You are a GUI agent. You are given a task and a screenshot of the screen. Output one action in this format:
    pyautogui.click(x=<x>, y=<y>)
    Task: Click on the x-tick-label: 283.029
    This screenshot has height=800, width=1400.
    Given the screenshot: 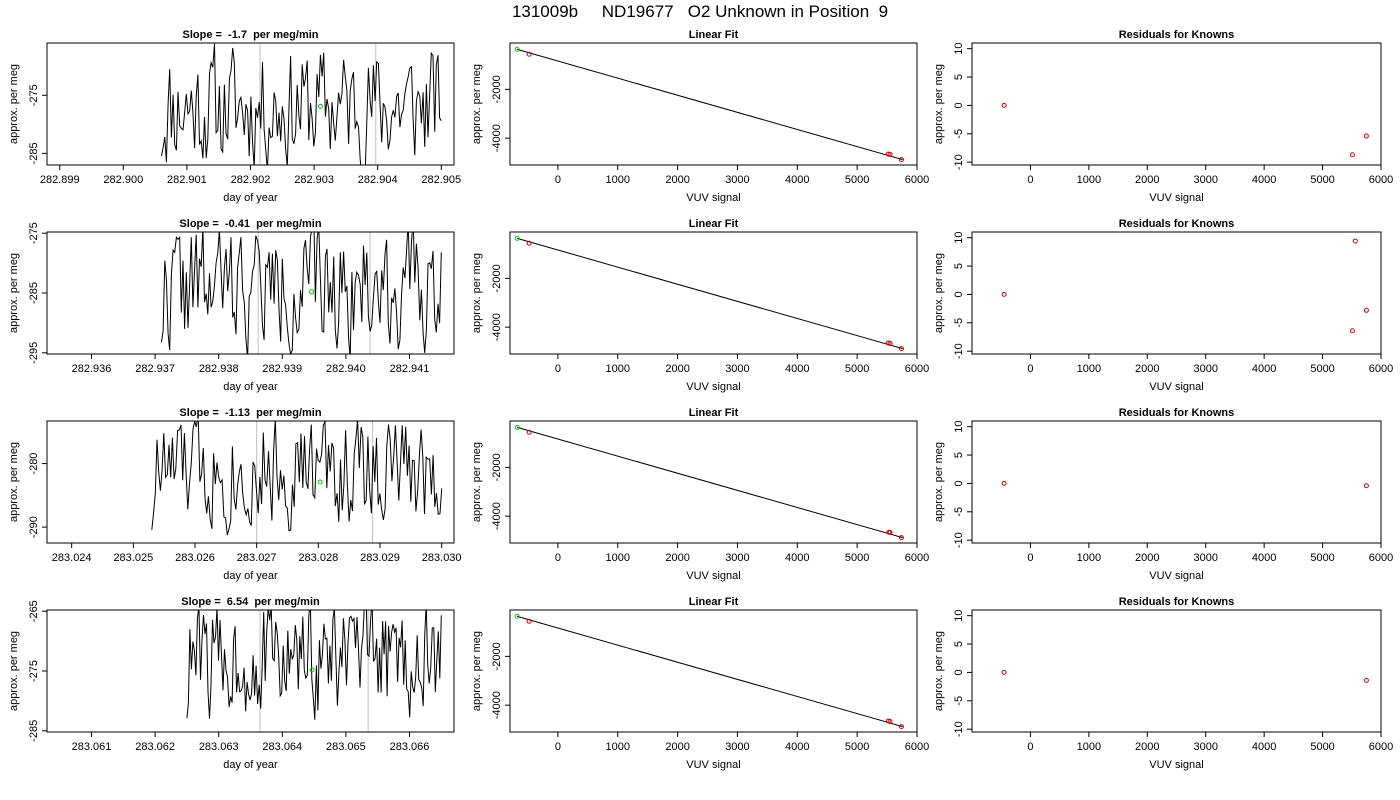 What is the action you would take?
    pyautogui.click(x=380, y=558)
    